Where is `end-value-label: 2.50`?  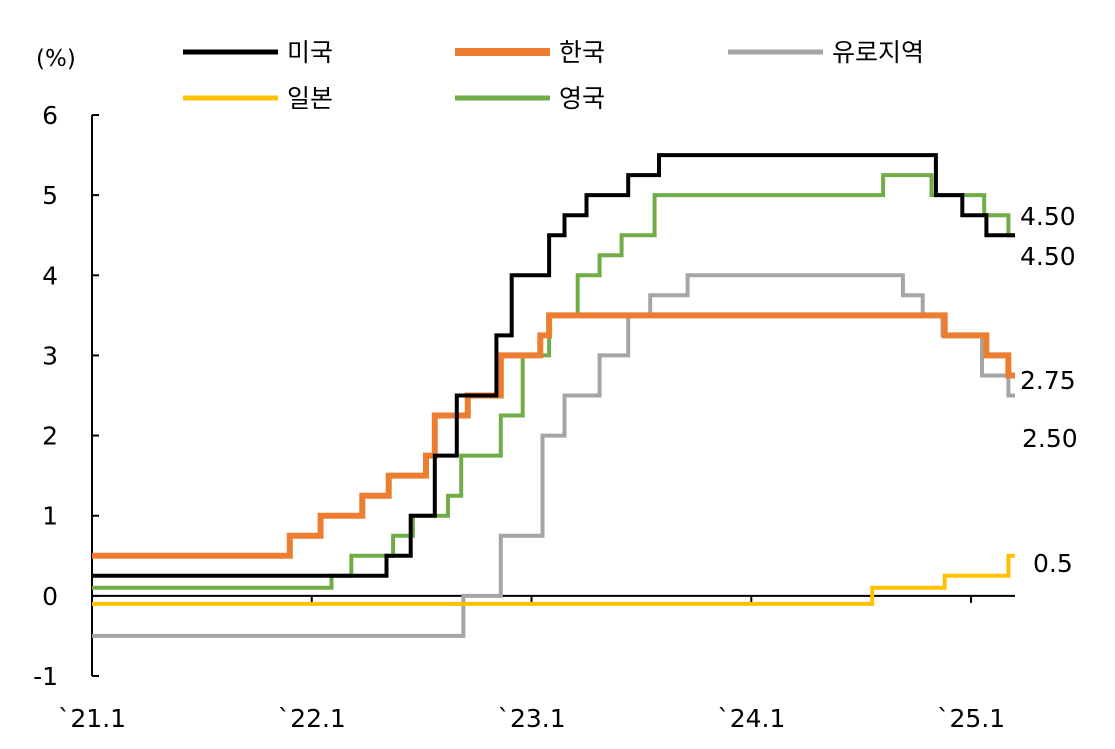 end-value-label: 2.50 is located at coordinates (1050, 438).